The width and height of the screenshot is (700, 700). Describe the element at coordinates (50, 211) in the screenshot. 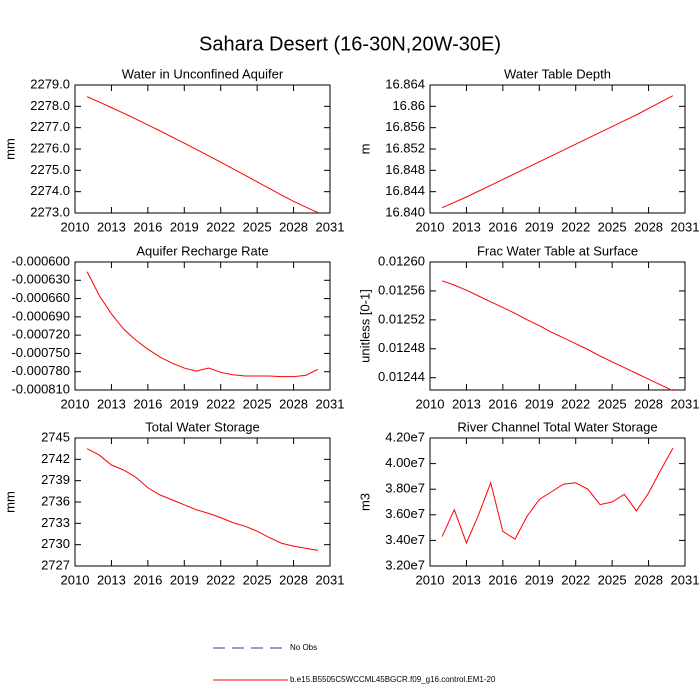

I see `y-tick-label: 2273.0` at that location.